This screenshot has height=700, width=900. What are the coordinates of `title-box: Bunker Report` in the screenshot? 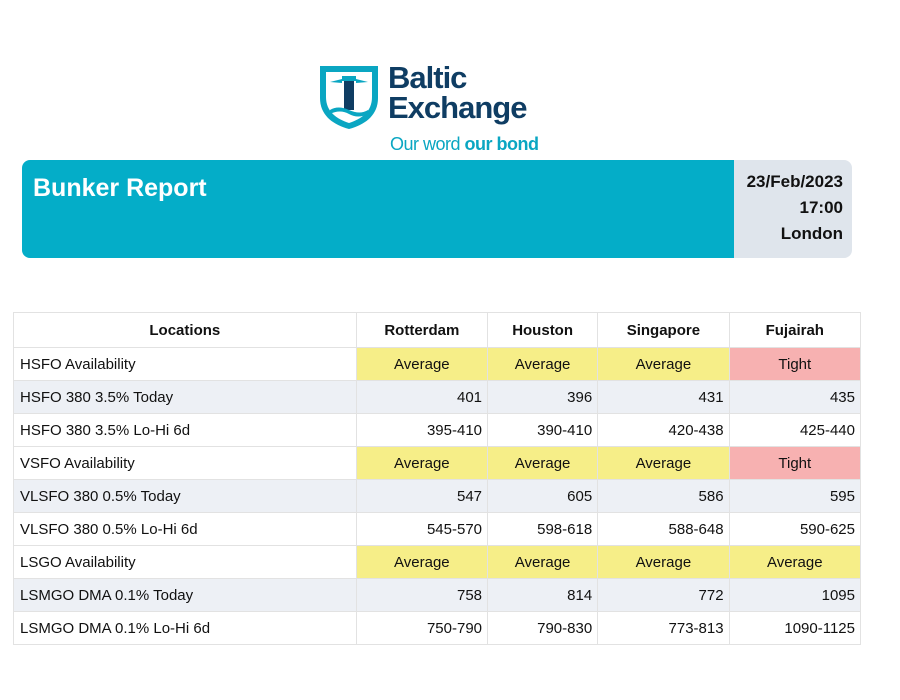 It's located at (378, 209).